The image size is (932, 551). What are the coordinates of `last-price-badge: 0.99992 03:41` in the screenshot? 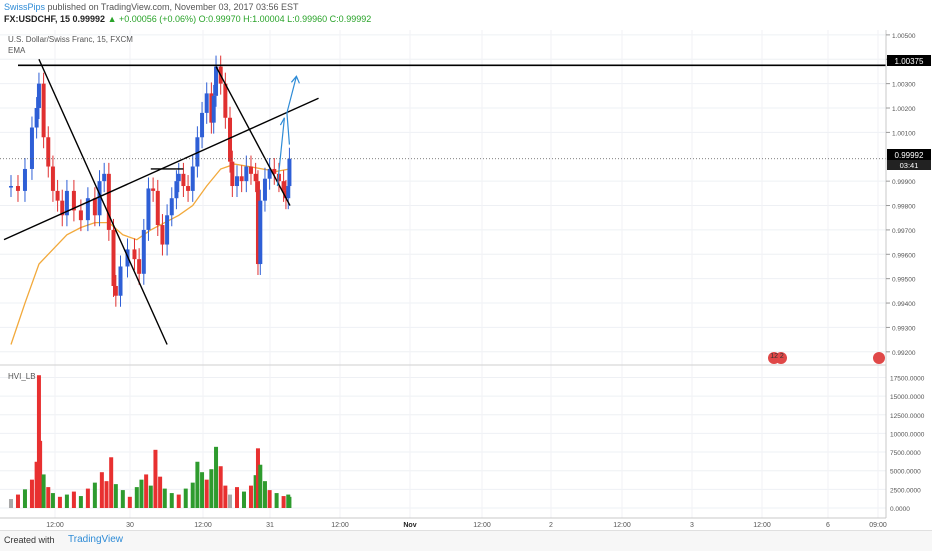 It's located at (909, 159).